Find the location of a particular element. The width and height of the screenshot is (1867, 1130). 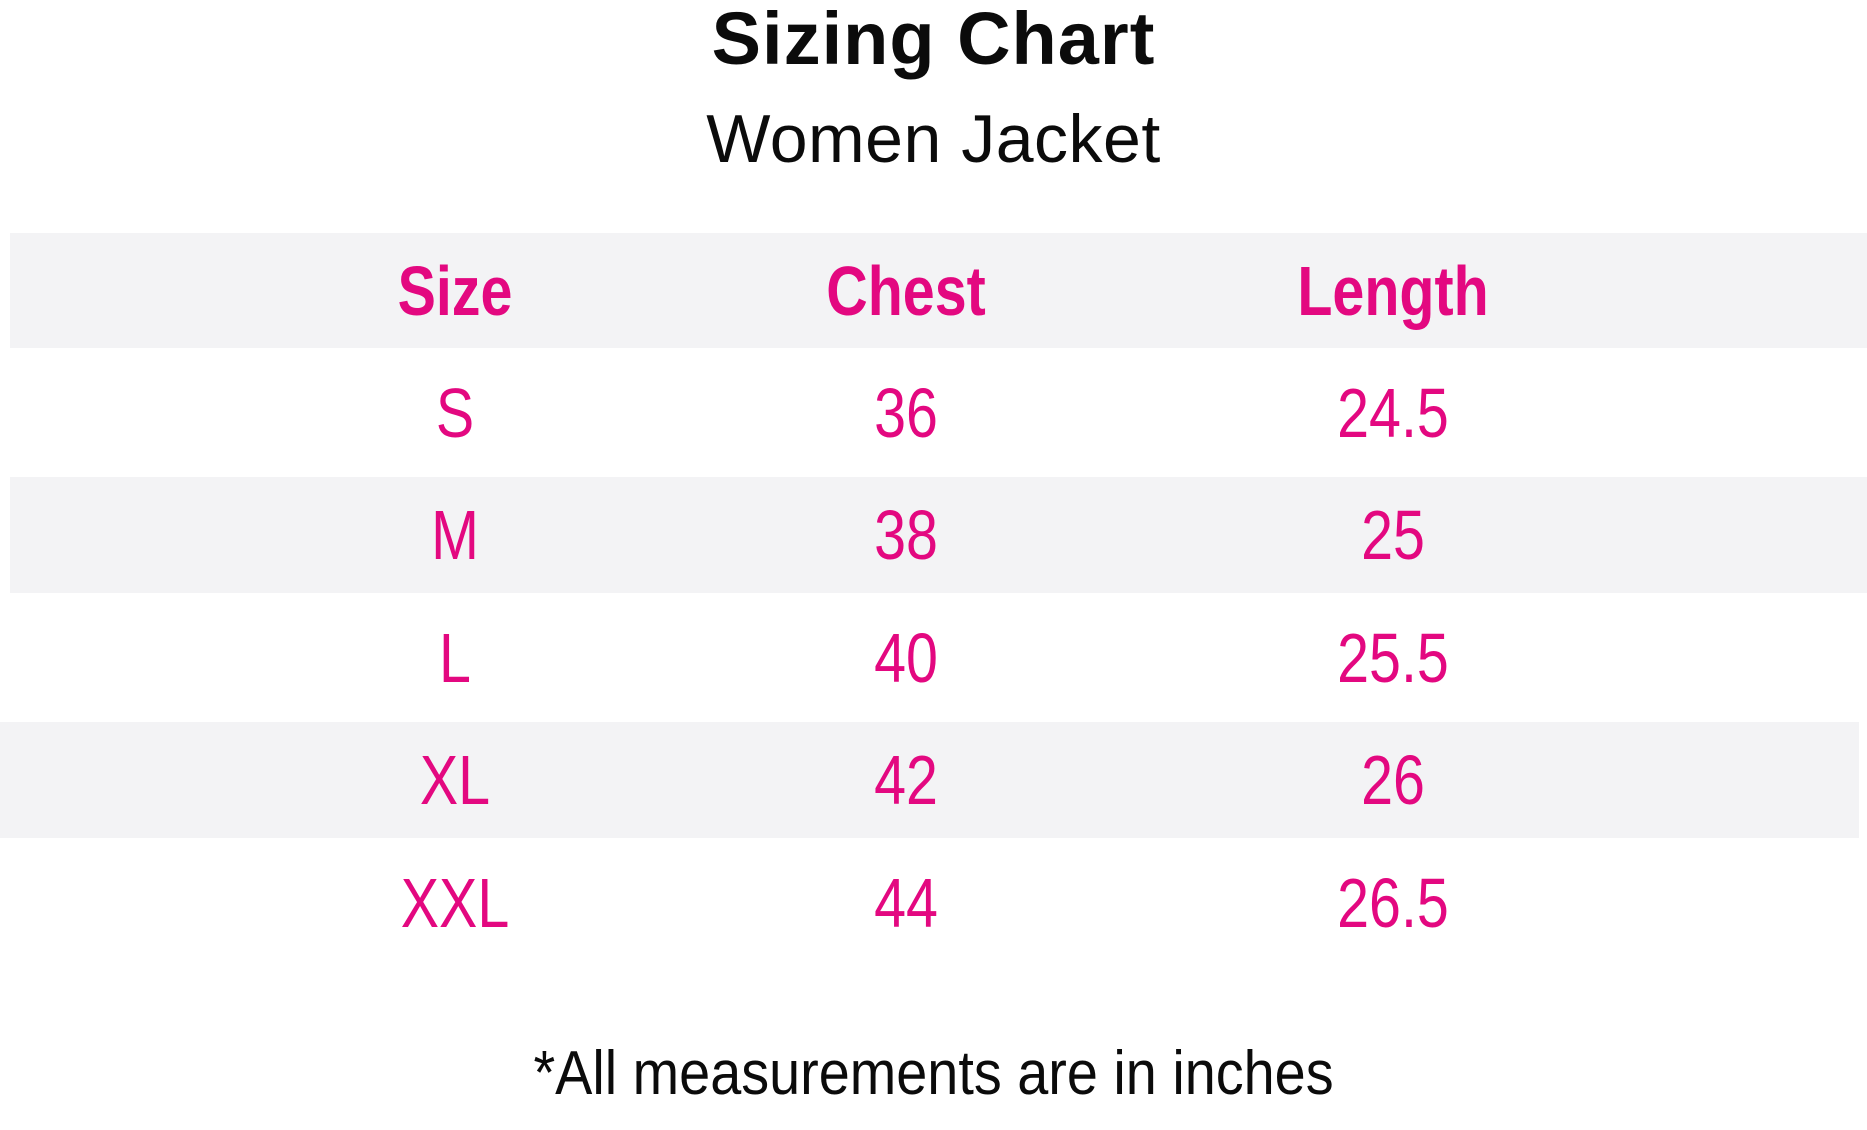

cell-length: 25 is located at coordinates (1393, 535).